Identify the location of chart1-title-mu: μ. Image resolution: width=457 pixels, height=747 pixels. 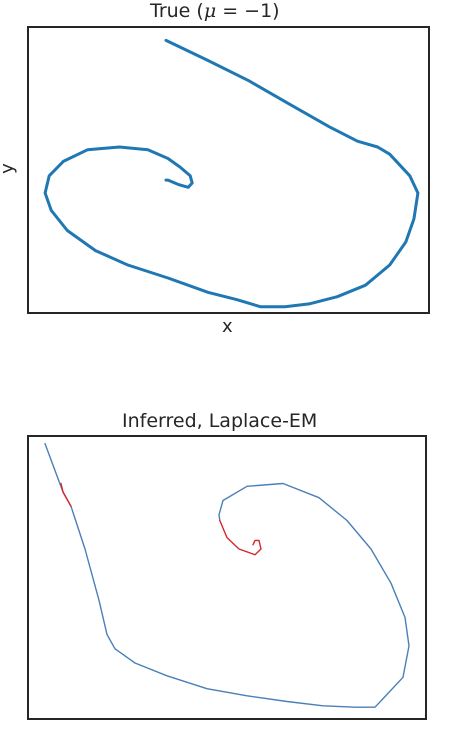
(210, 11).